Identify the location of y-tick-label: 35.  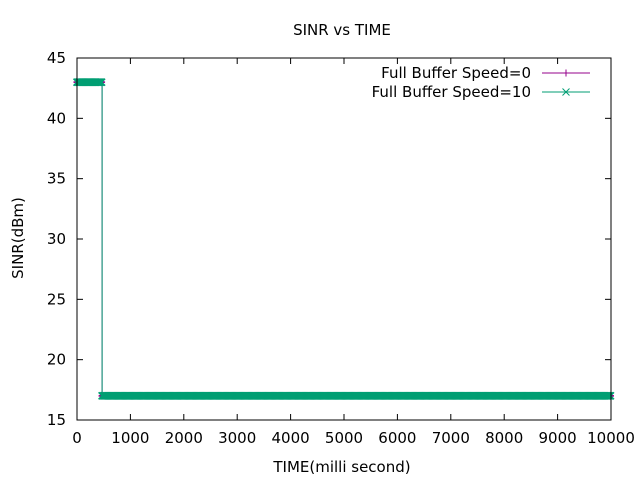
(56, 179).